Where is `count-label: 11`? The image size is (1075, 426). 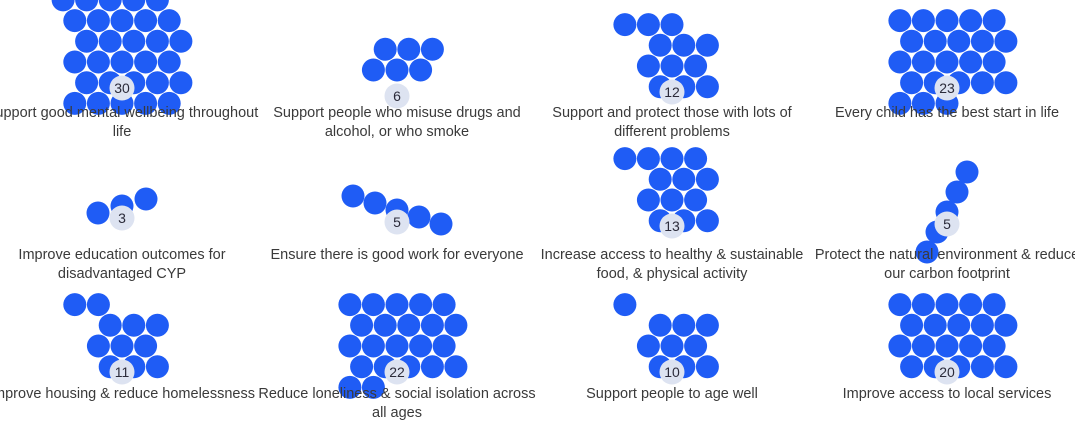 count-label: 11 is located at coordinates (122, 372).